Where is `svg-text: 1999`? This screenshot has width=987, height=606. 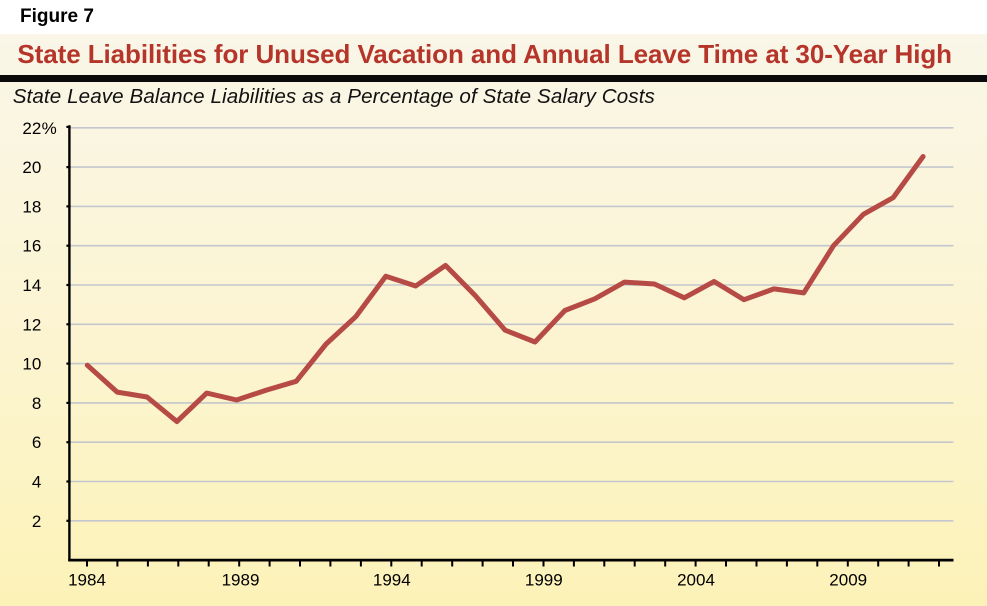 svg-text: 1999 is located at coordinates (544, 580).